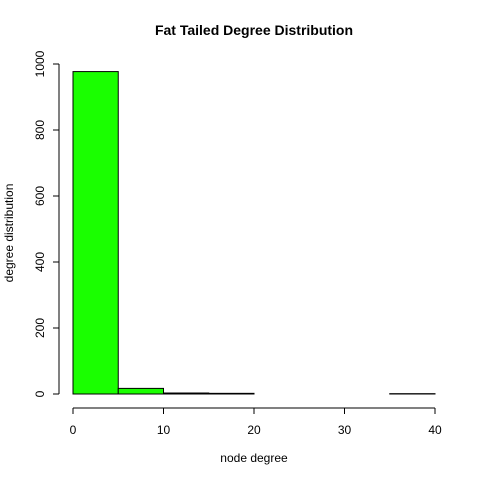 Image resolution: width=480 pixels, height=480 pixels. What do you see at coordinates (254, 458) in the screenshot?
I see `x-axis-label: node degree` at bounding box center [254, 458].